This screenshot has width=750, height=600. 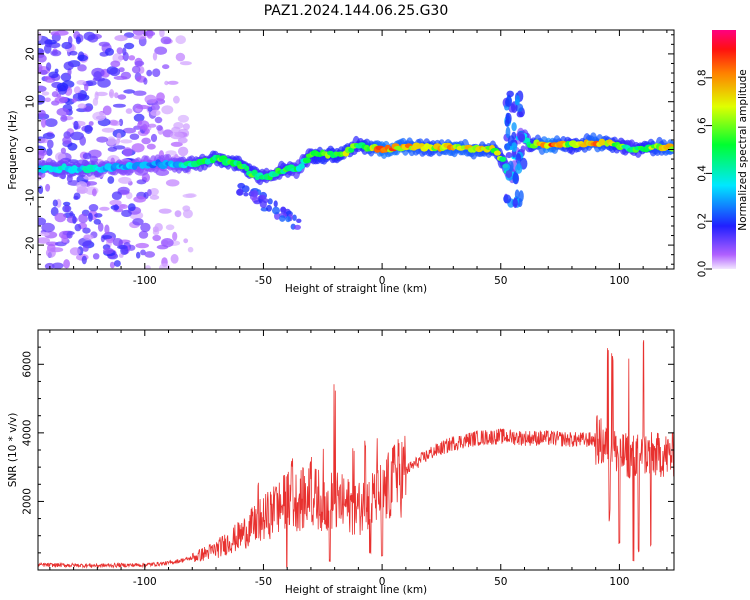 What do you see at coordinates (356, 289) in the screenshot?
I see `spectrogram-x-label: Height of straight line (km)` at bounding box center [356, 289].